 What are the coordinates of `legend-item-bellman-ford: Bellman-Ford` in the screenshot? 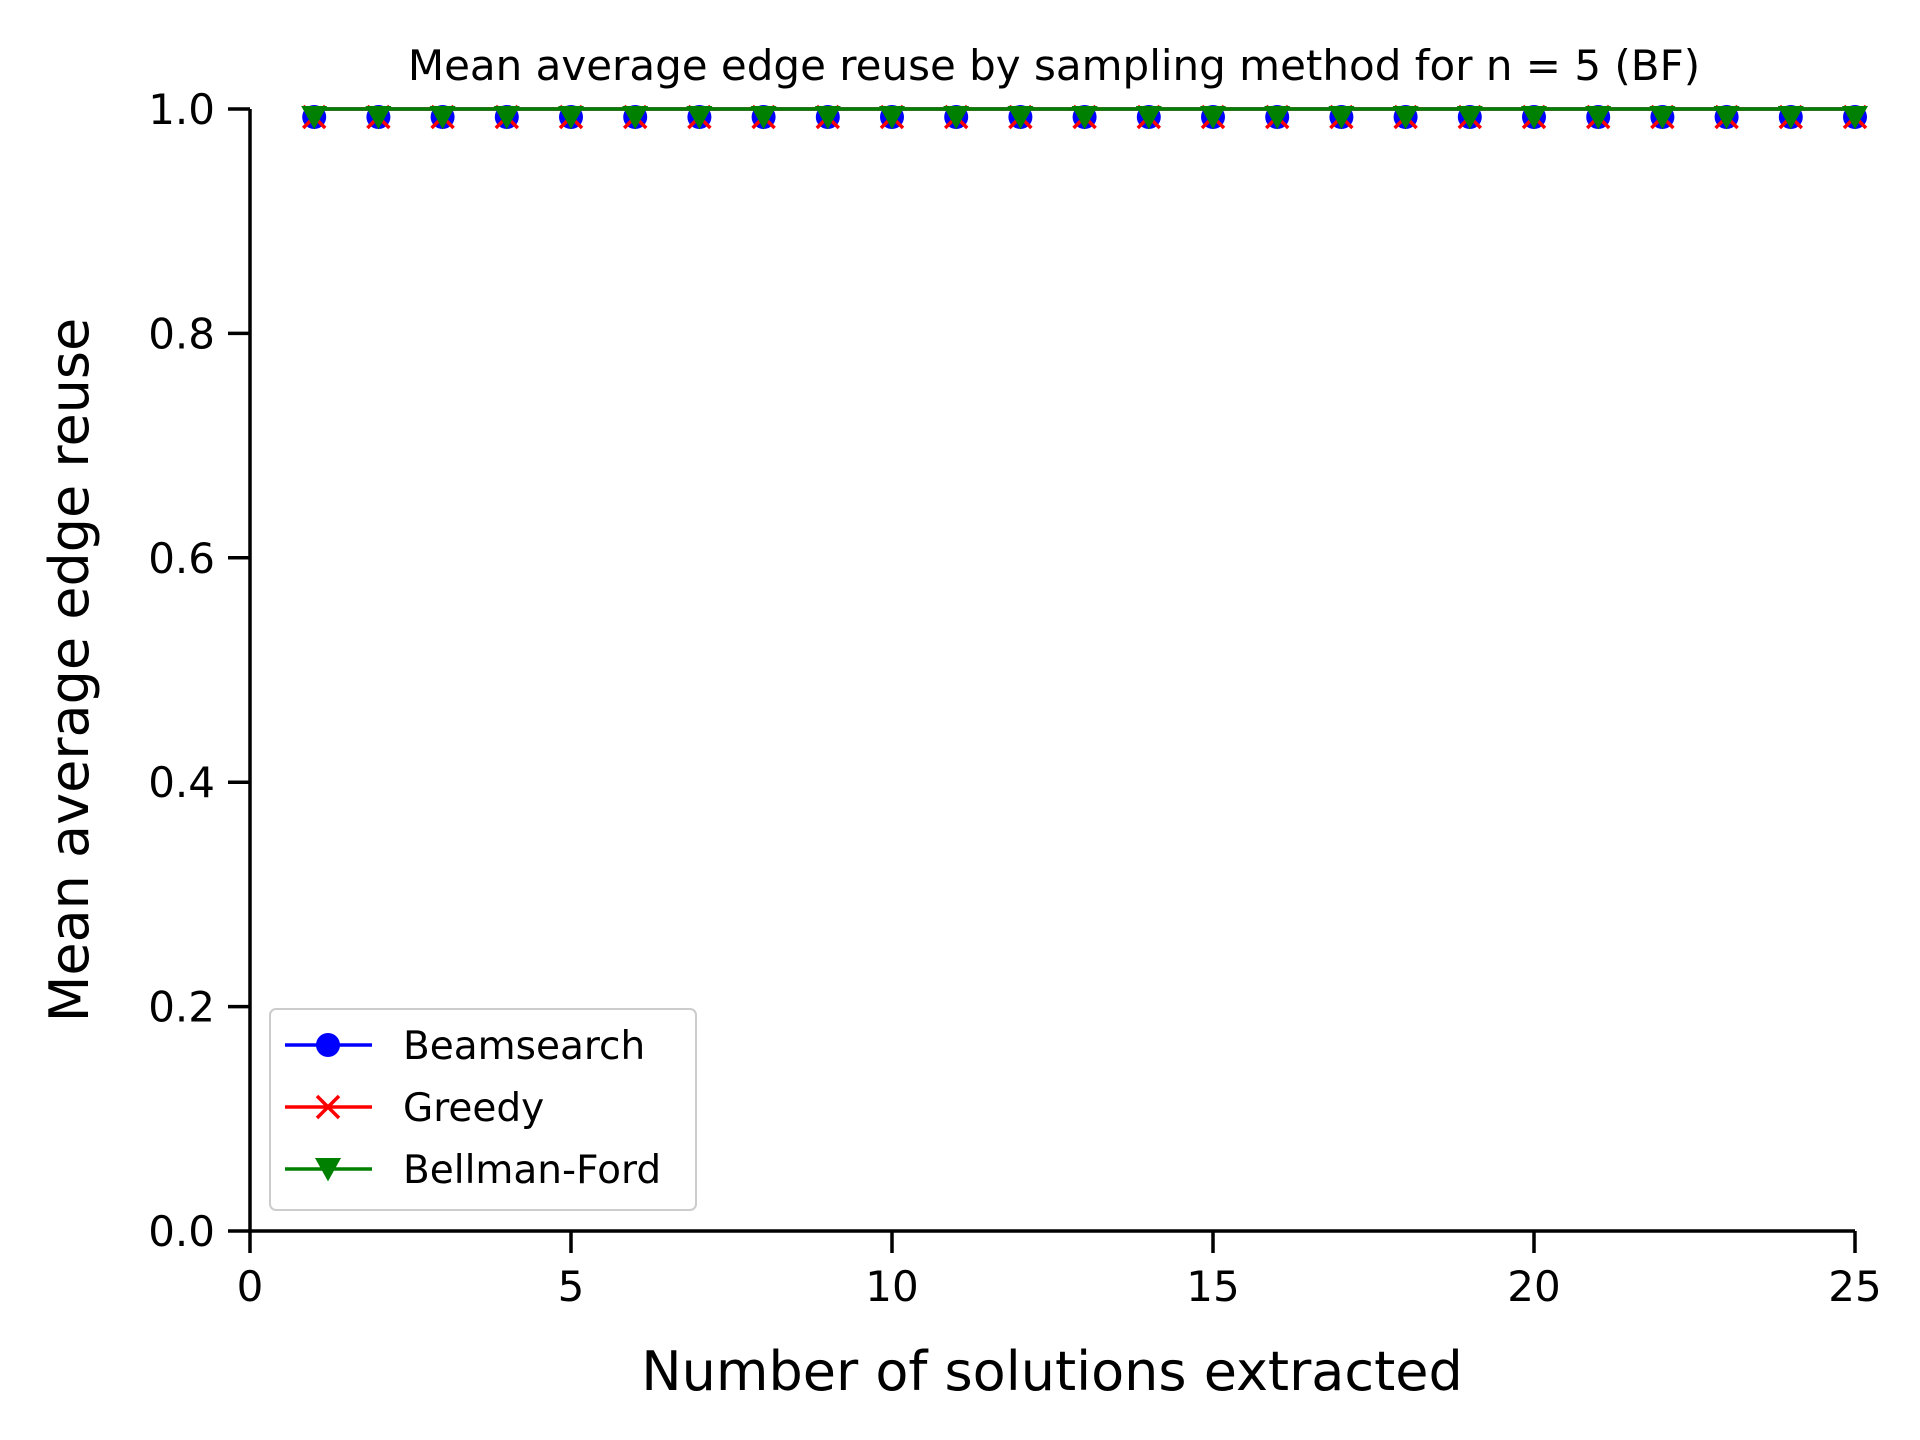 It's located at (473, 1170).